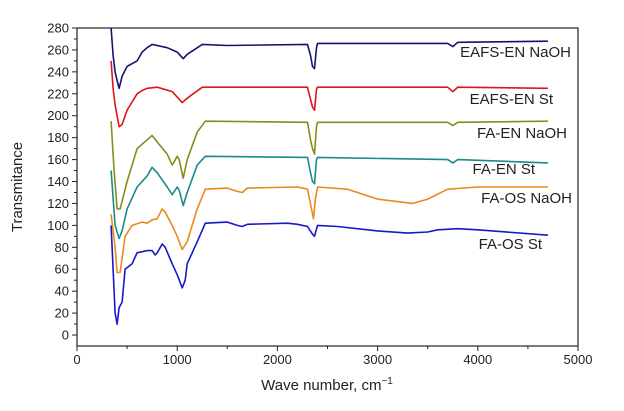 The height and width of the screenshot is (411, 624). What do you see at coordinates (277, 359) in the screenshot?
I see `x-tick-label: 2000` at bounding box center [277, 359].